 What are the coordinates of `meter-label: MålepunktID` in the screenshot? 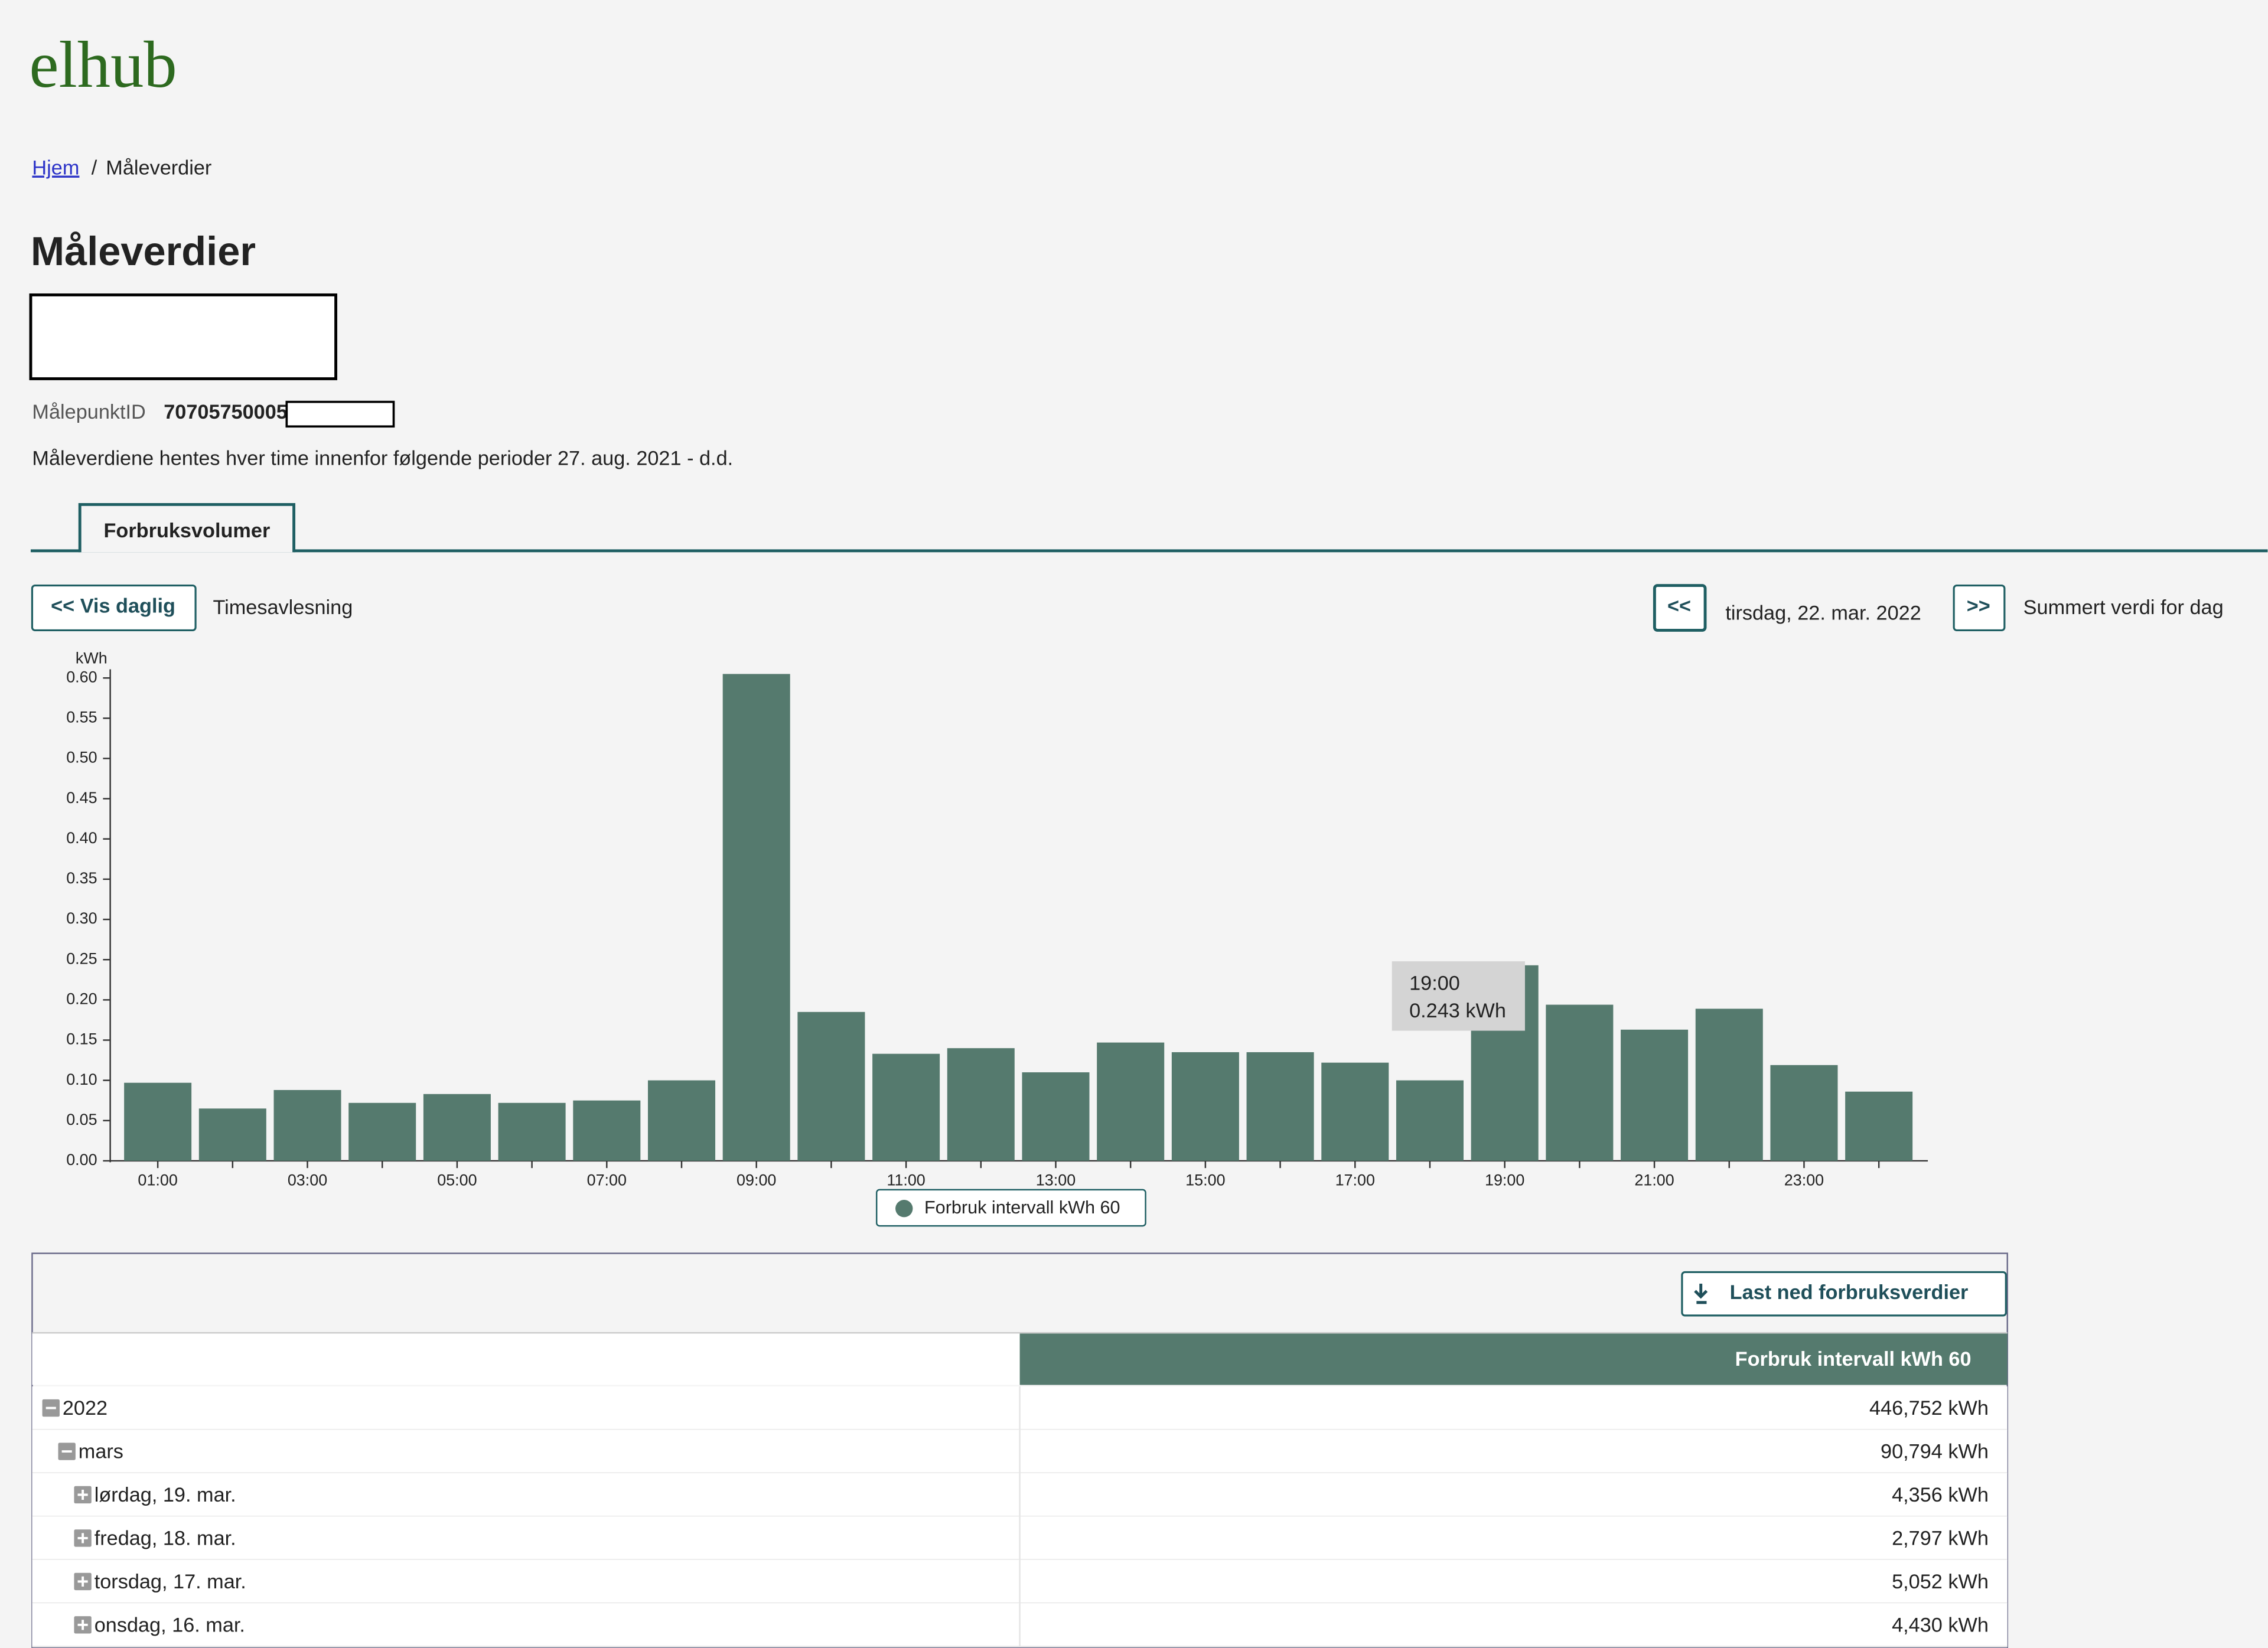 It's located at (88, 412).